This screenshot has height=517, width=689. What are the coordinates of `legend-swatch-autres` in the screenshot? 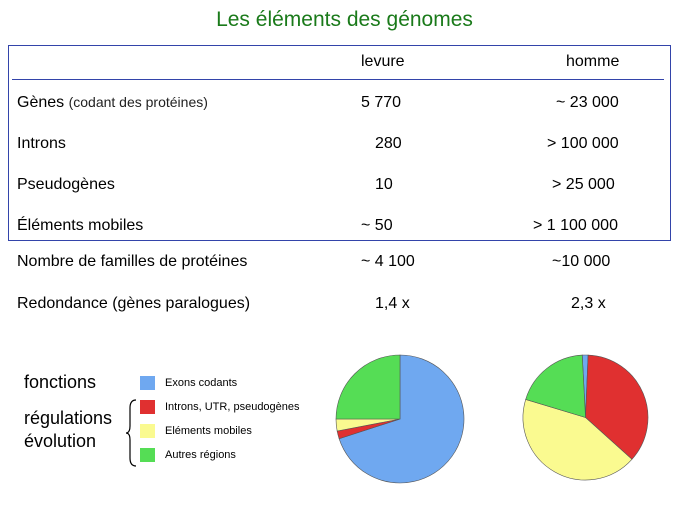 It's located at (147, 455).